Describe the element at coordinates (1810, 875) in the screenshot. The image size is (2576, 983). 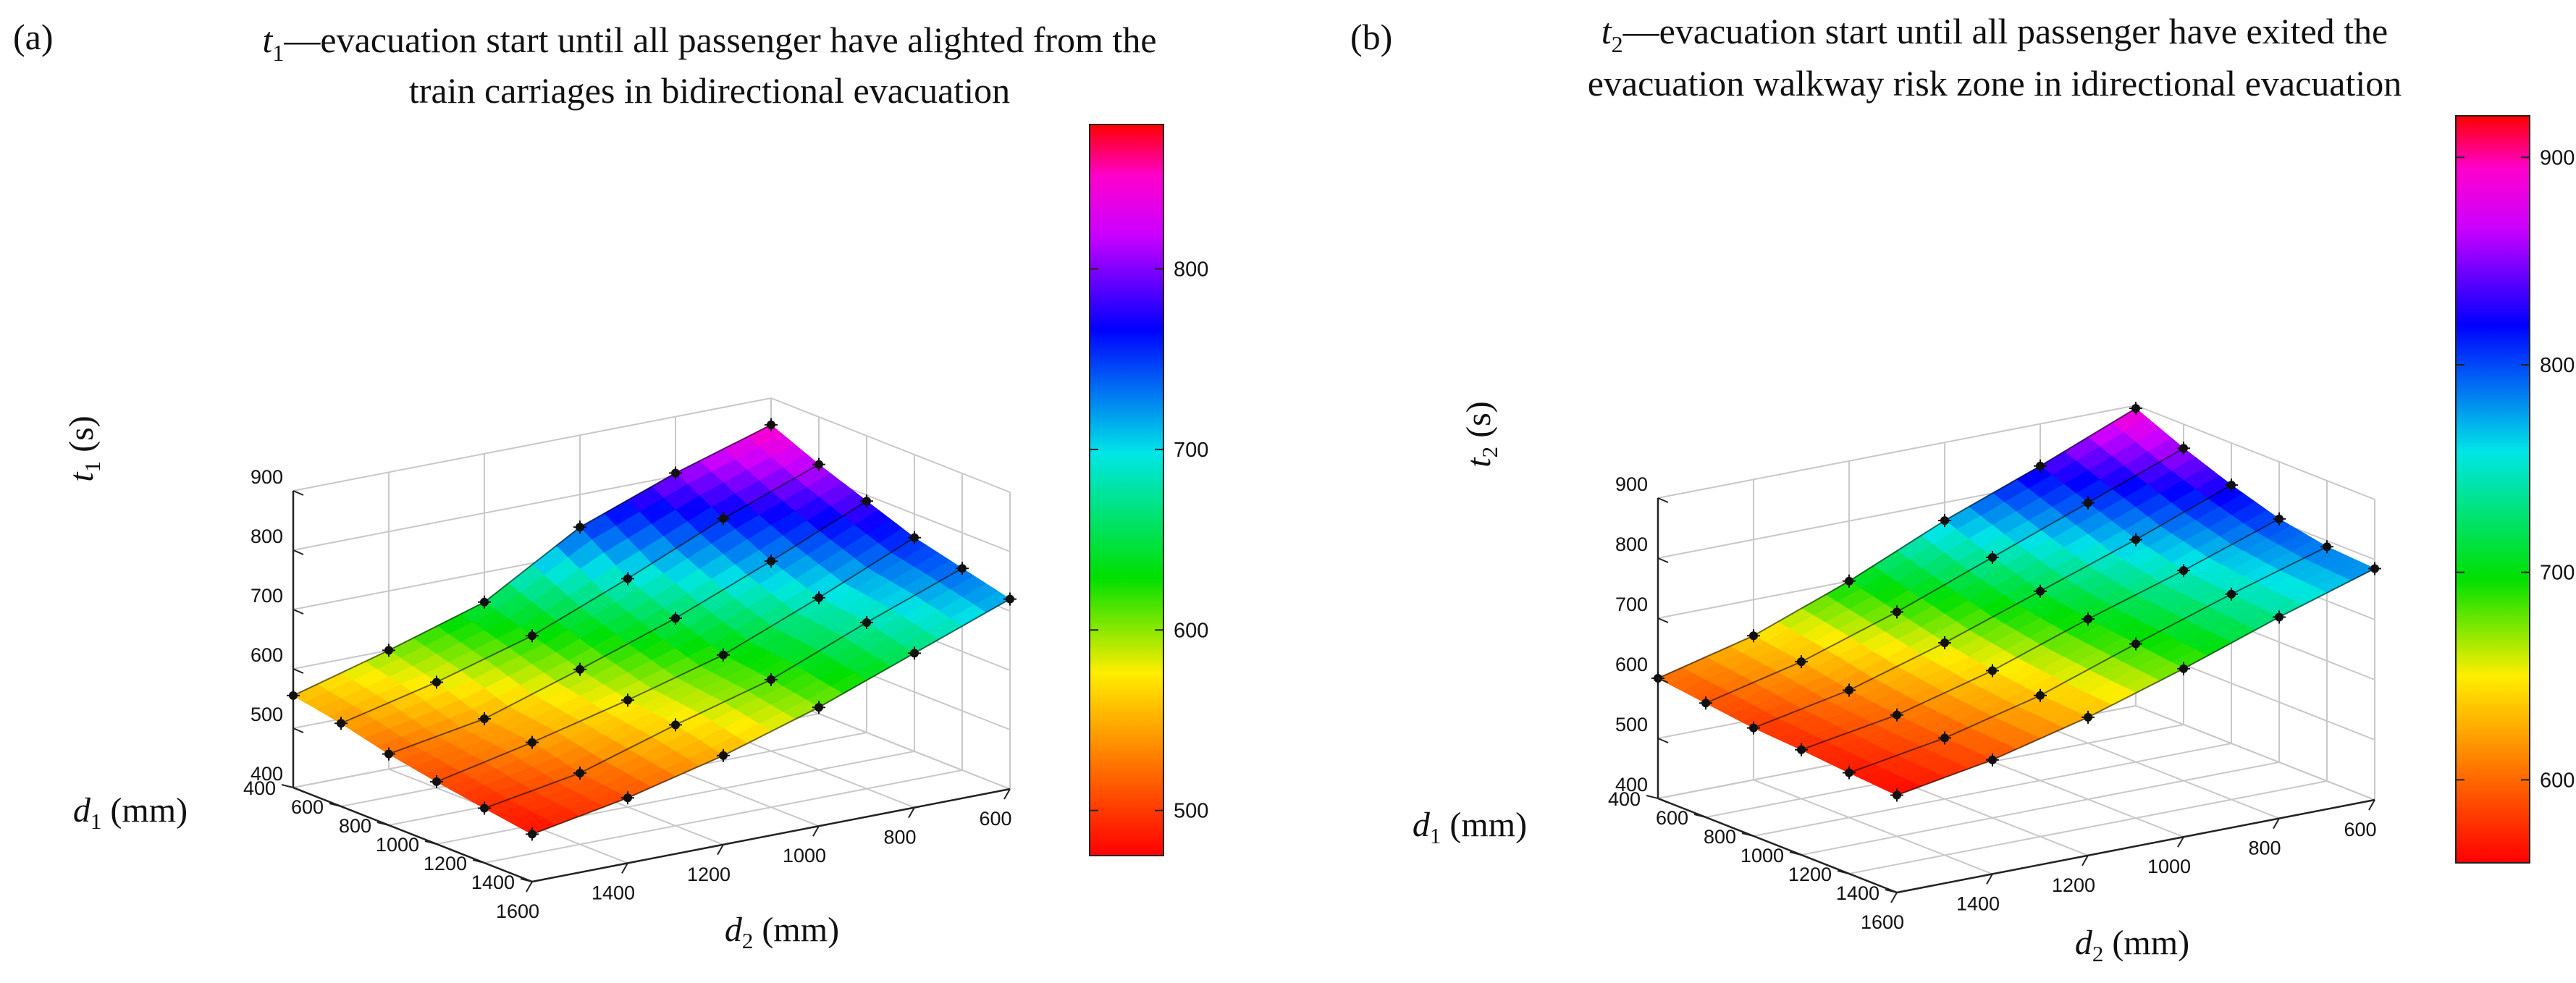
I see `y-tick-label: 1200` at that location.